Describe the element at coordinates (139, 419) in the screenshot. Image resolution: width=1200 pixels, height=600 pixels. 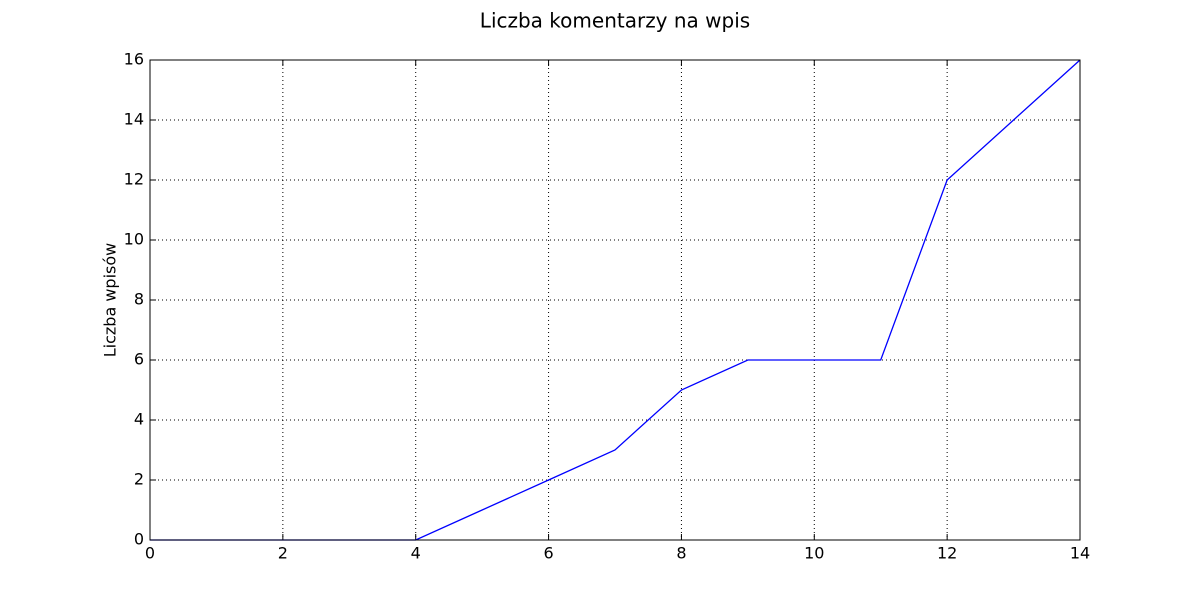
I see `y-tick-label: 4` at that location.